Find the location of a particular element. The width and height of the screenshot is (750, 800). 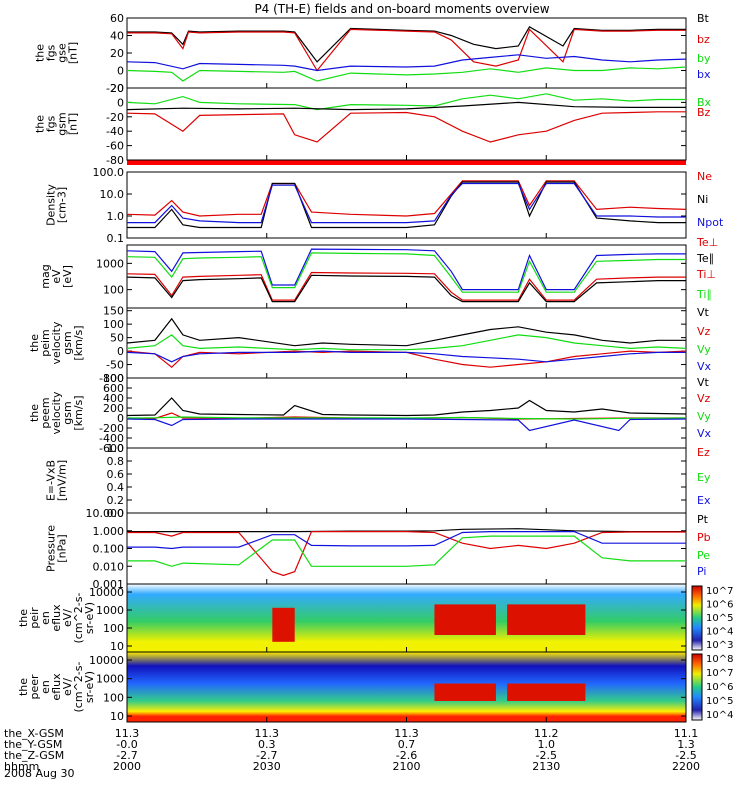

legend-label: bx is located at coordinates (704, 74).